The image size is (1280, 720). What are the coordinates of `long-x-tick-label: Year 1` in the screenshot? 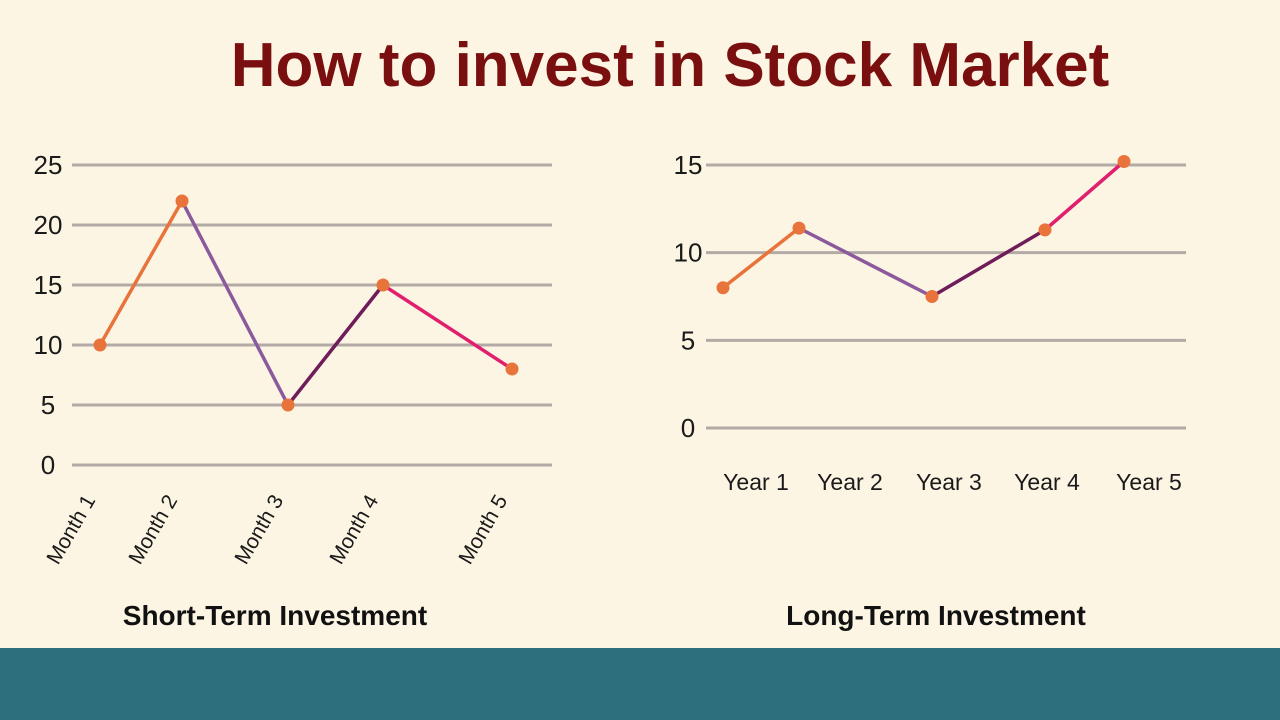 It's located at (756, 482).